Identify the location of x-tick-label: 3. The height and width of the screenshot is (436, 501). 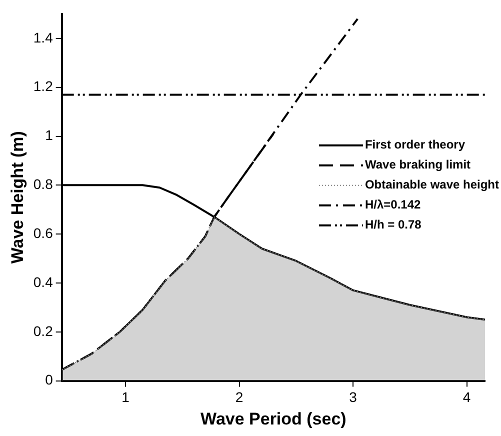
(353, 397).